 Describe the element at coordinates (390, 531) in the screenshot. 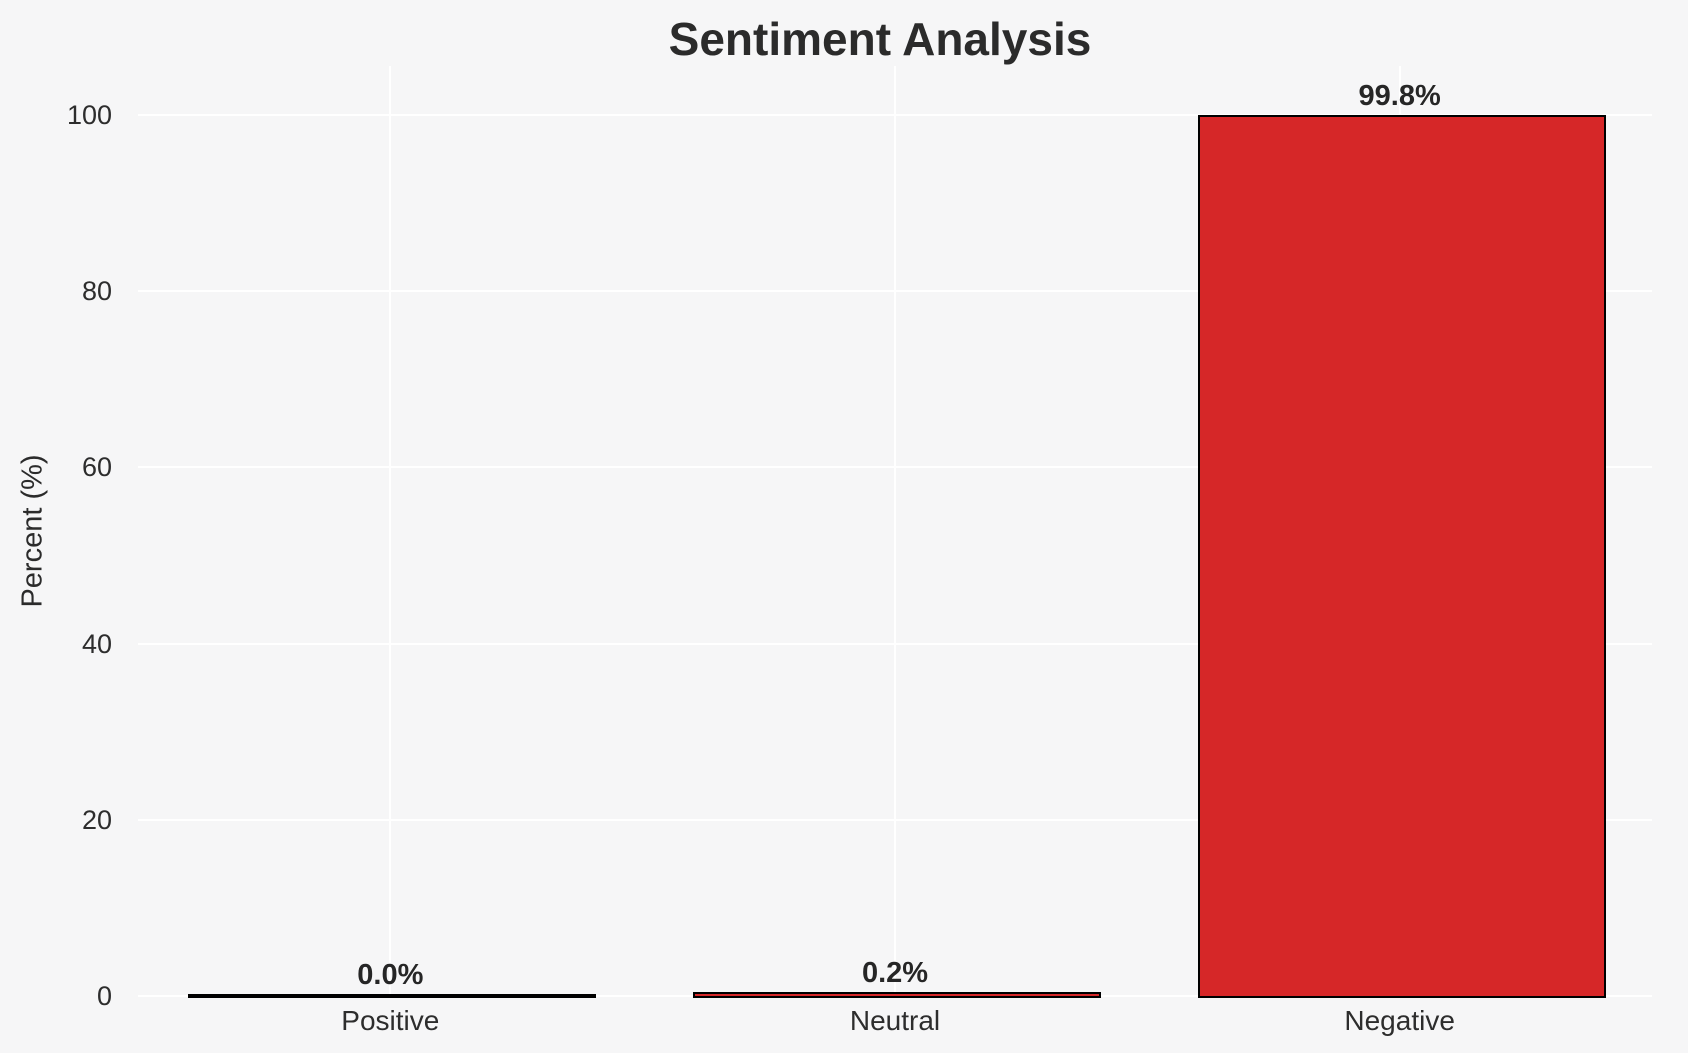

I see `x-gridline-positive` at that location.